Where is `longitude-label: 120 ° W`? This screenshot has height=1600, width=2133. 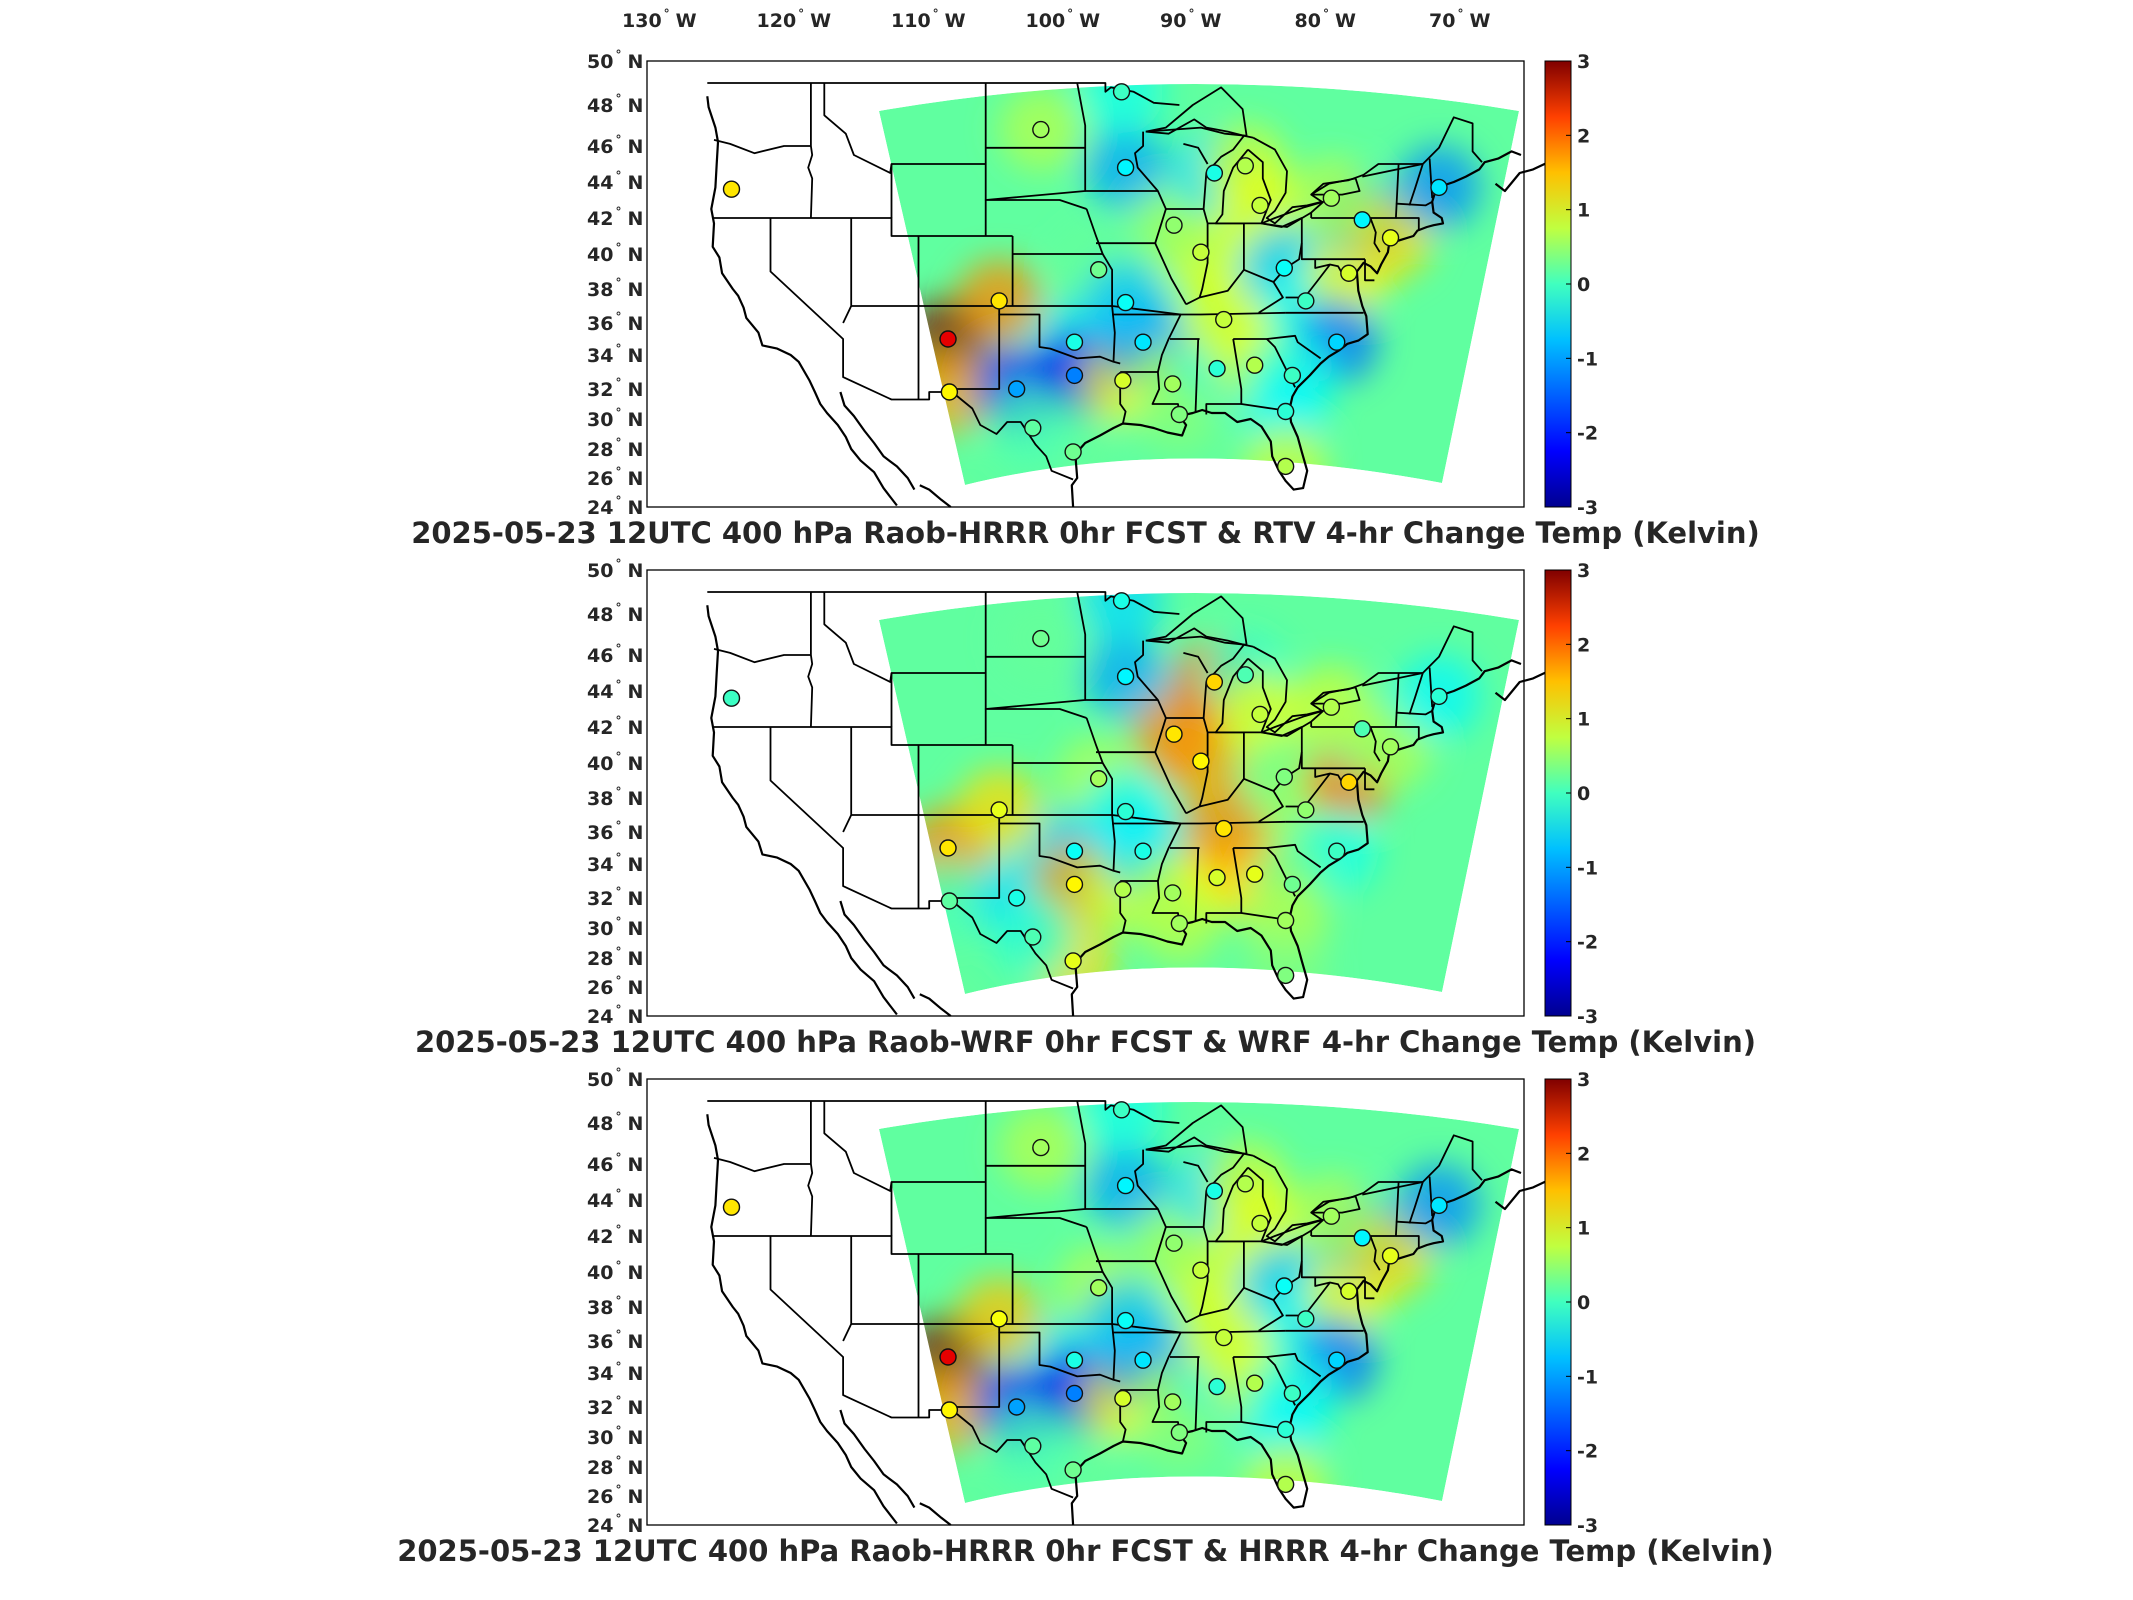
longitude-label: 120 ° W is located at coordinates (794, 19).